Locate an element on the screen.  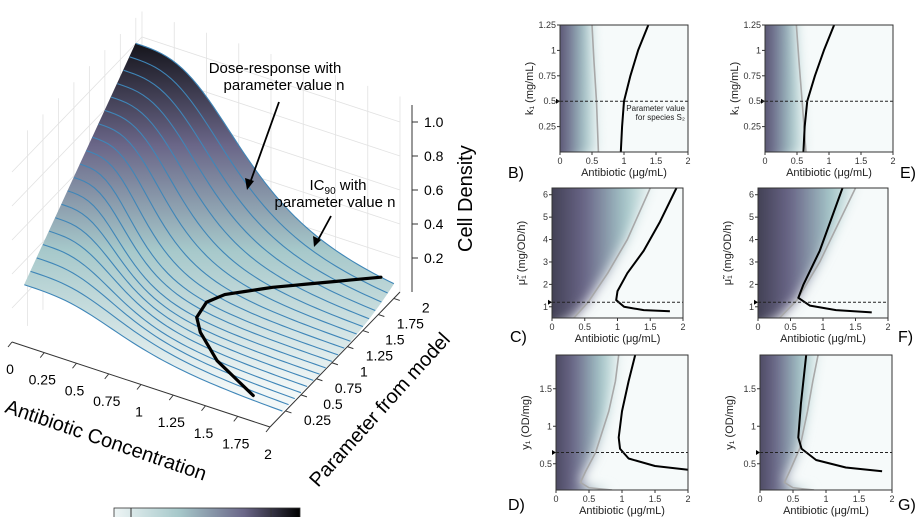
arrow-dose-response is located at coordinates (264, 142).